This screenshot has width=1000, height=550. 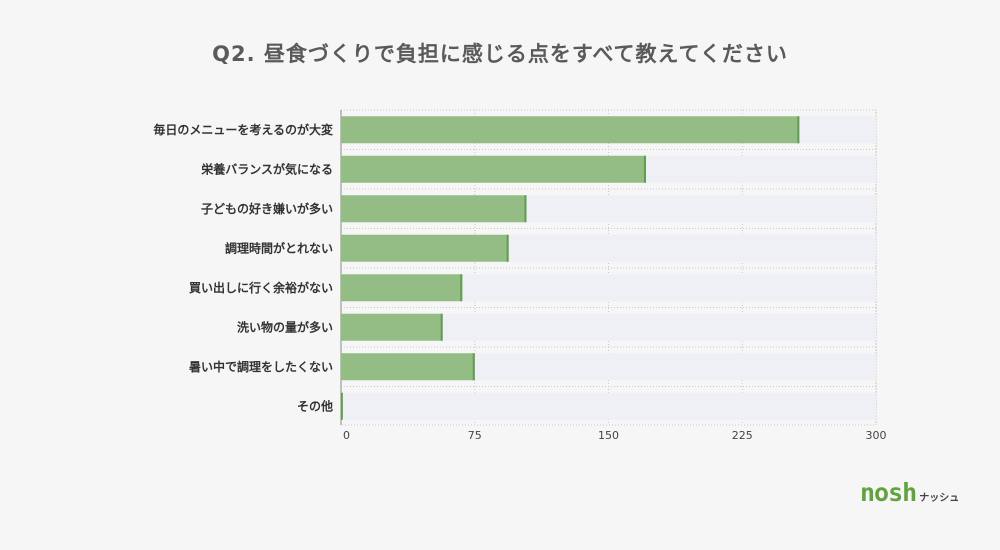 I want to click on x-tick-label-1: 75, so click(x=475, y=435).